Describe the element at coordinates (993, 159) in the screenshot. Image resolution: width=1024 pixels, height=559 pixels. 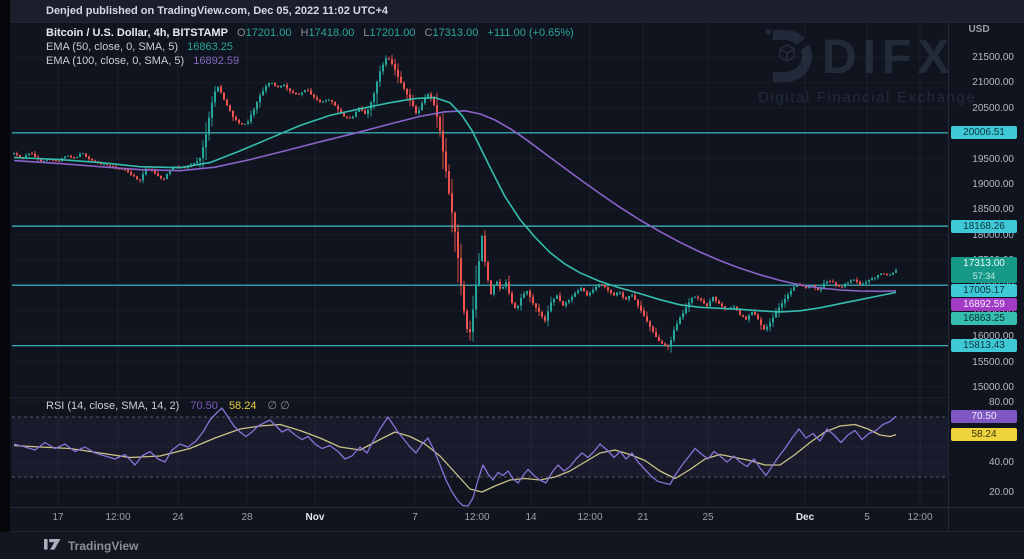
I see `price-tick-label: 19500.00` at that location.